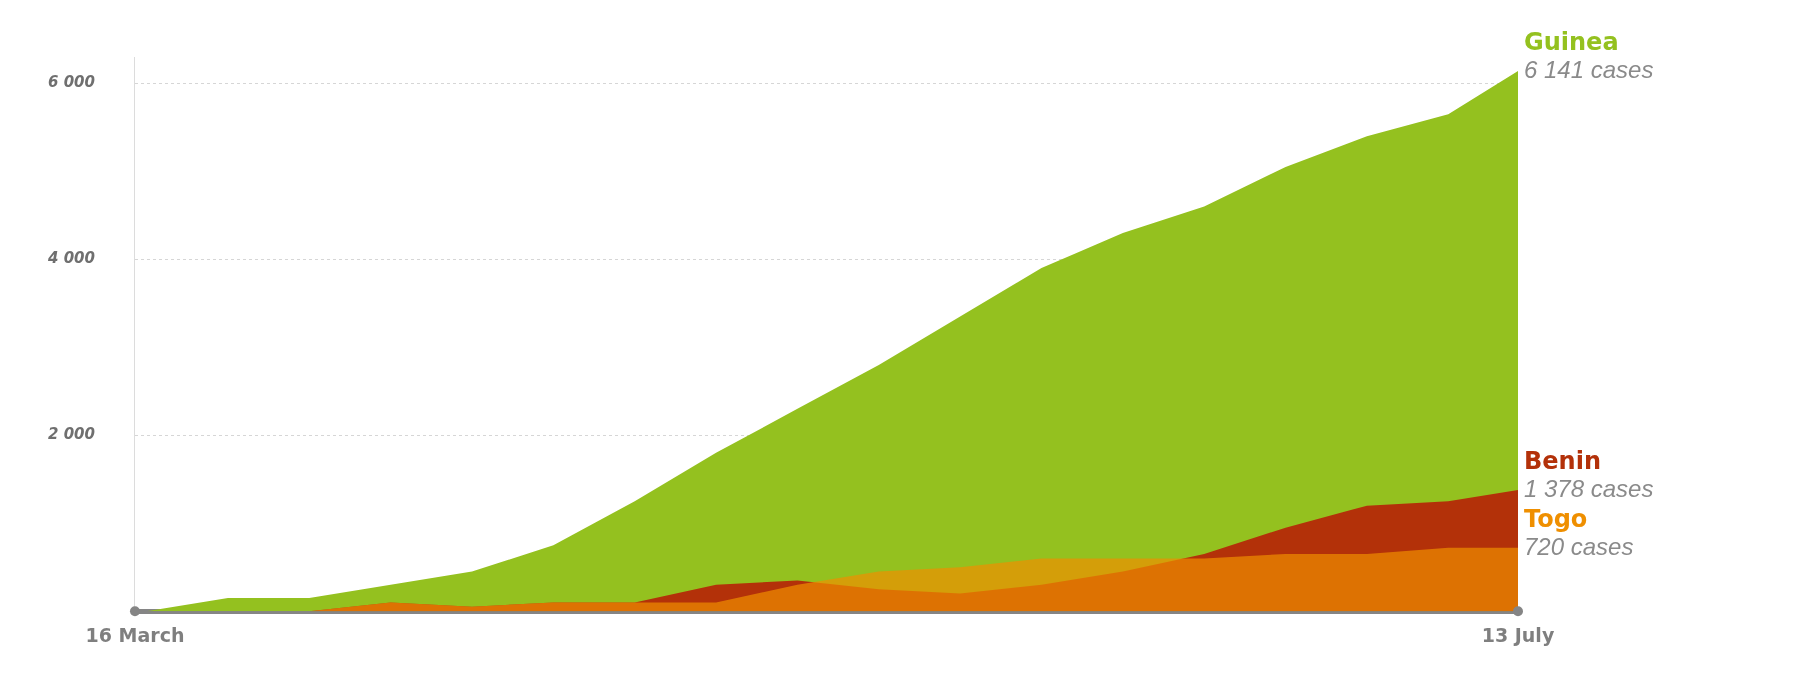 The image size is (1796, 674). I want to click on x-tick-label: 16 March, so click(135, 634).